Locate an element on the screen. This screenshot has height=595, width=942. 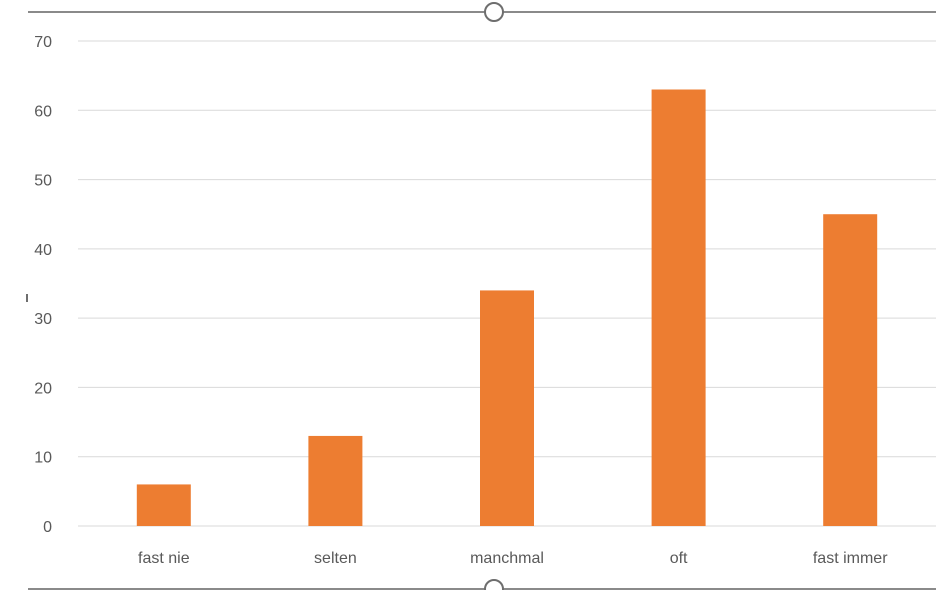
x-tick-label: selten is located at coordinates (335, 558).